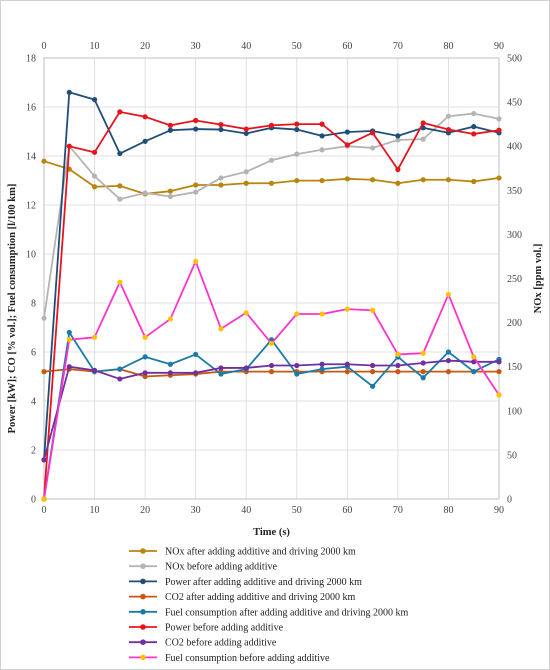 Image resolution: width=550 pixels, height=670 pixels. I want to click on x-tick-label-bottom: 80, so click(448, 510).